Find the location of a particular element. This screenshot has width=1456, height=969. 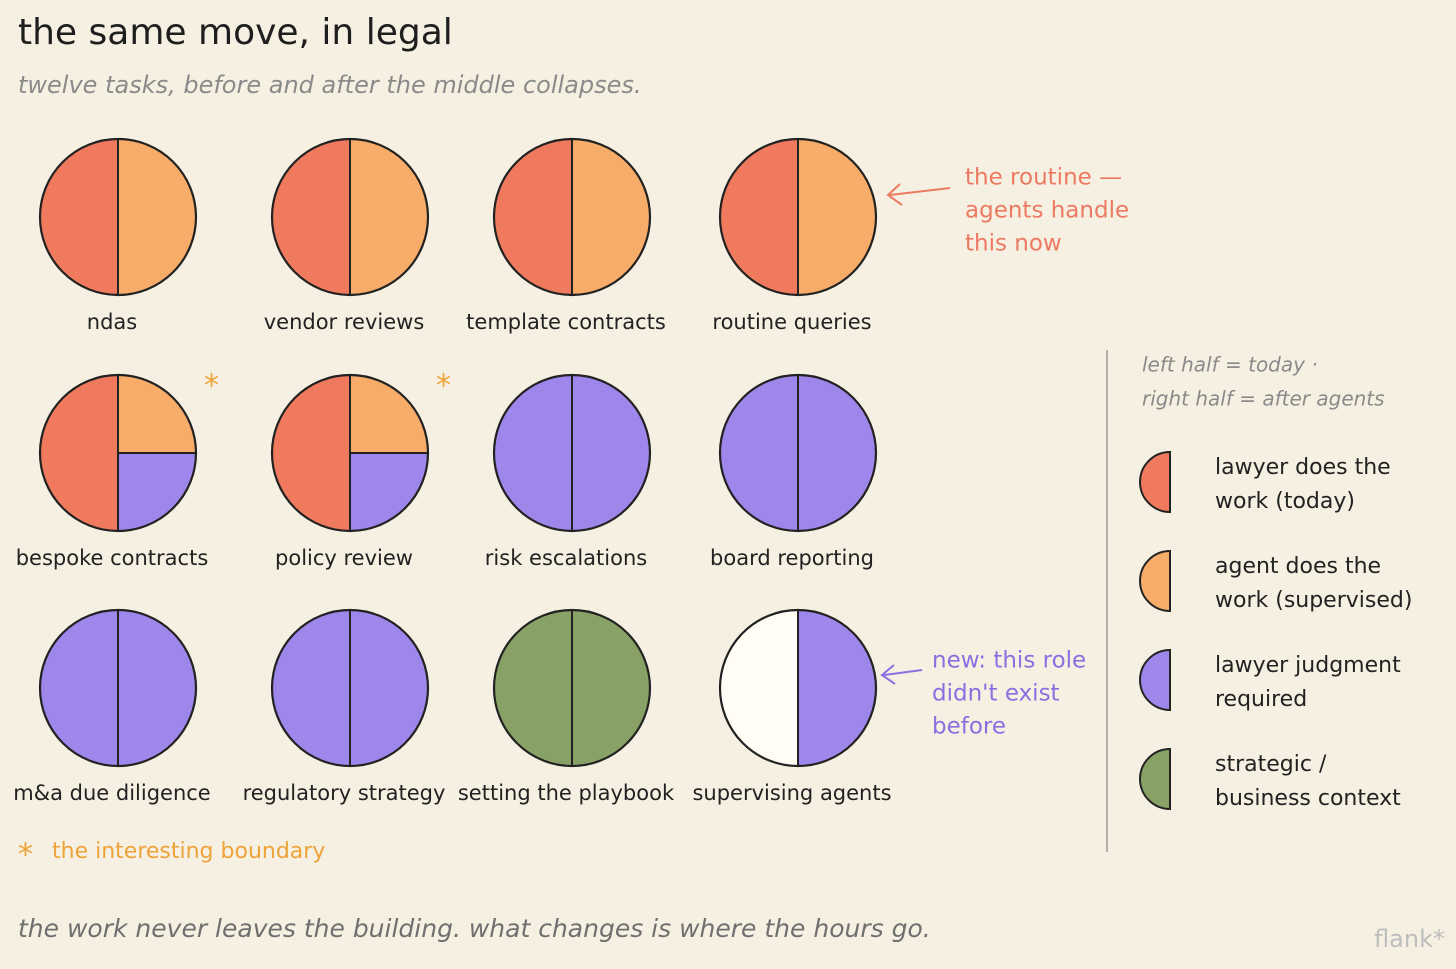

annotation: the routine — is located at coordinates (1043, 178).